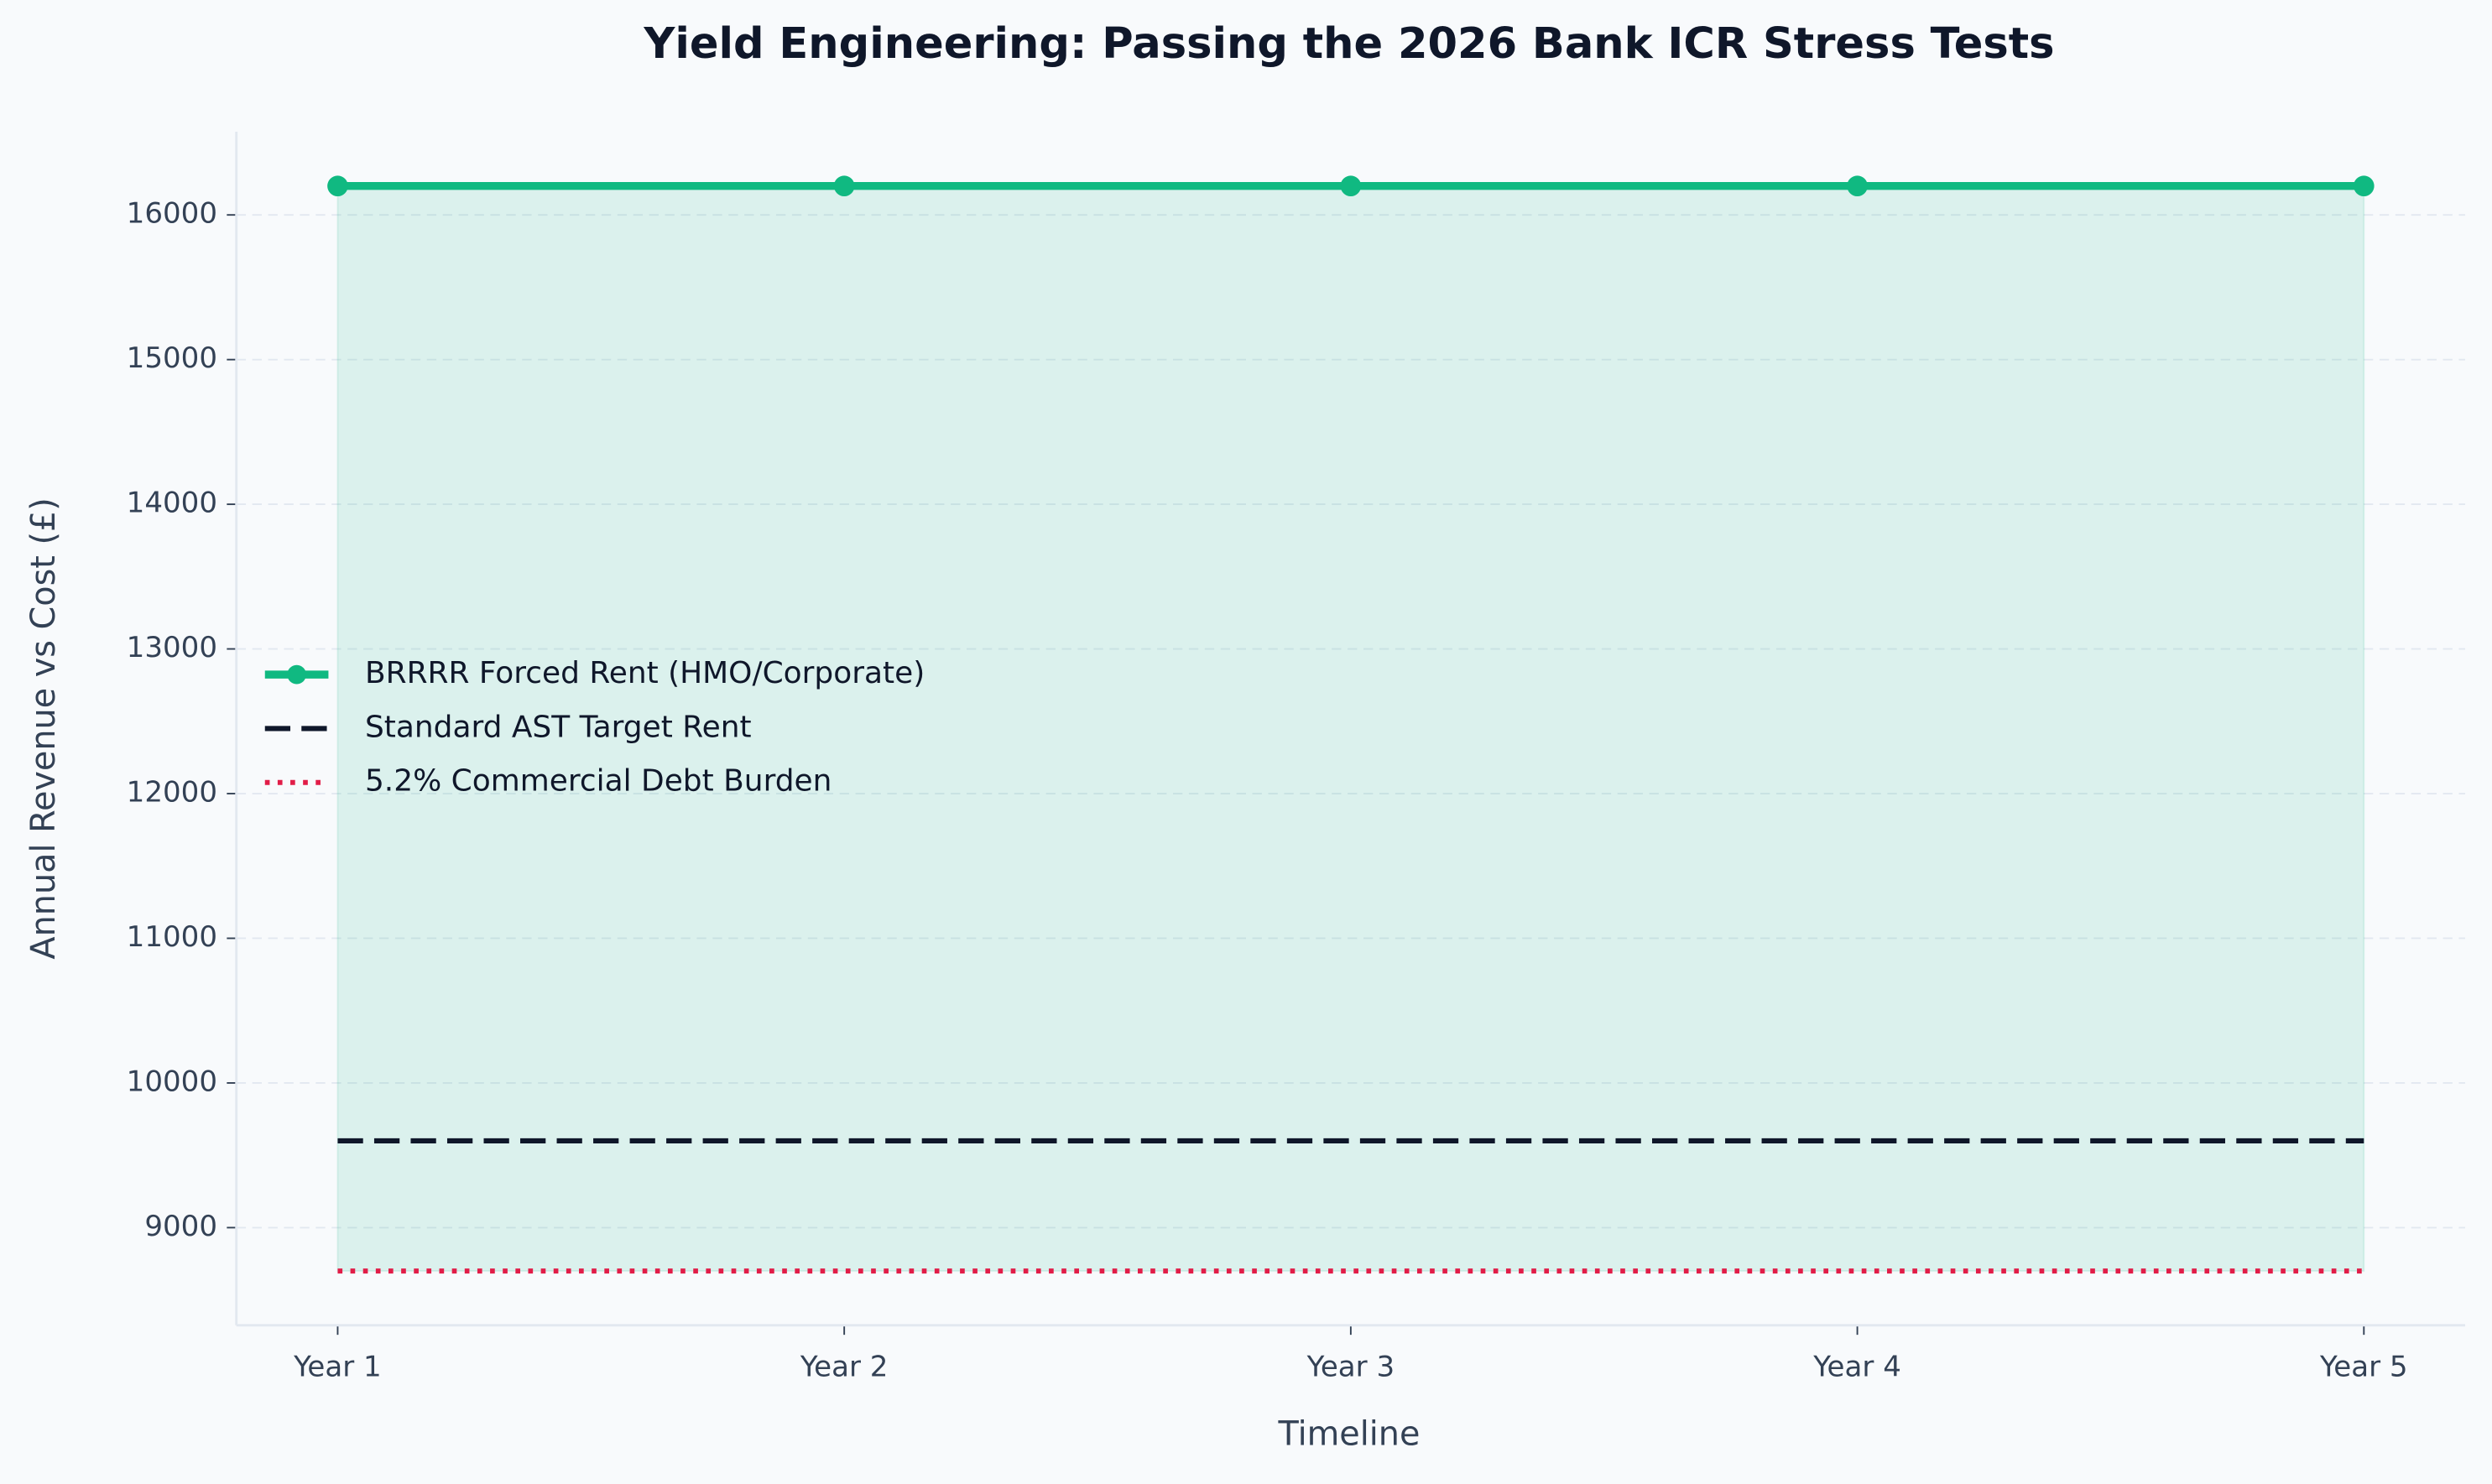 This screenshot has width=2492, height=1484. What do you see at coordinates (296, 674) in the screenshot?
I see `legend-marker` at bounding box center [296, 674].